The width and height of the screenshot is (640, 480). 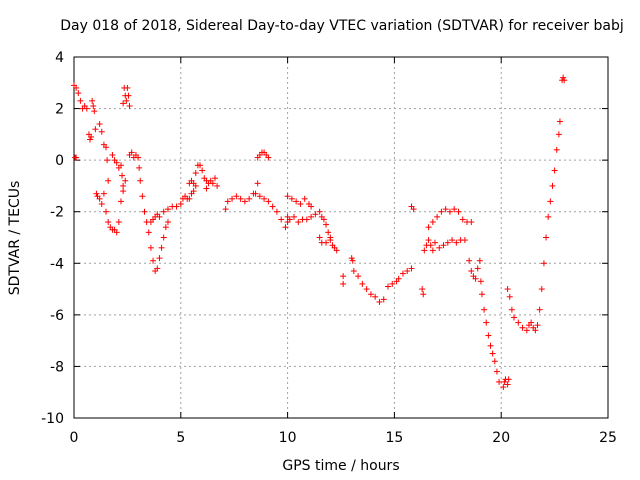 What do you see at coordinates (340, 466) in the screenshot?
I see `x-axis-label: GPS time / hours` at bounding box center [340, 466].